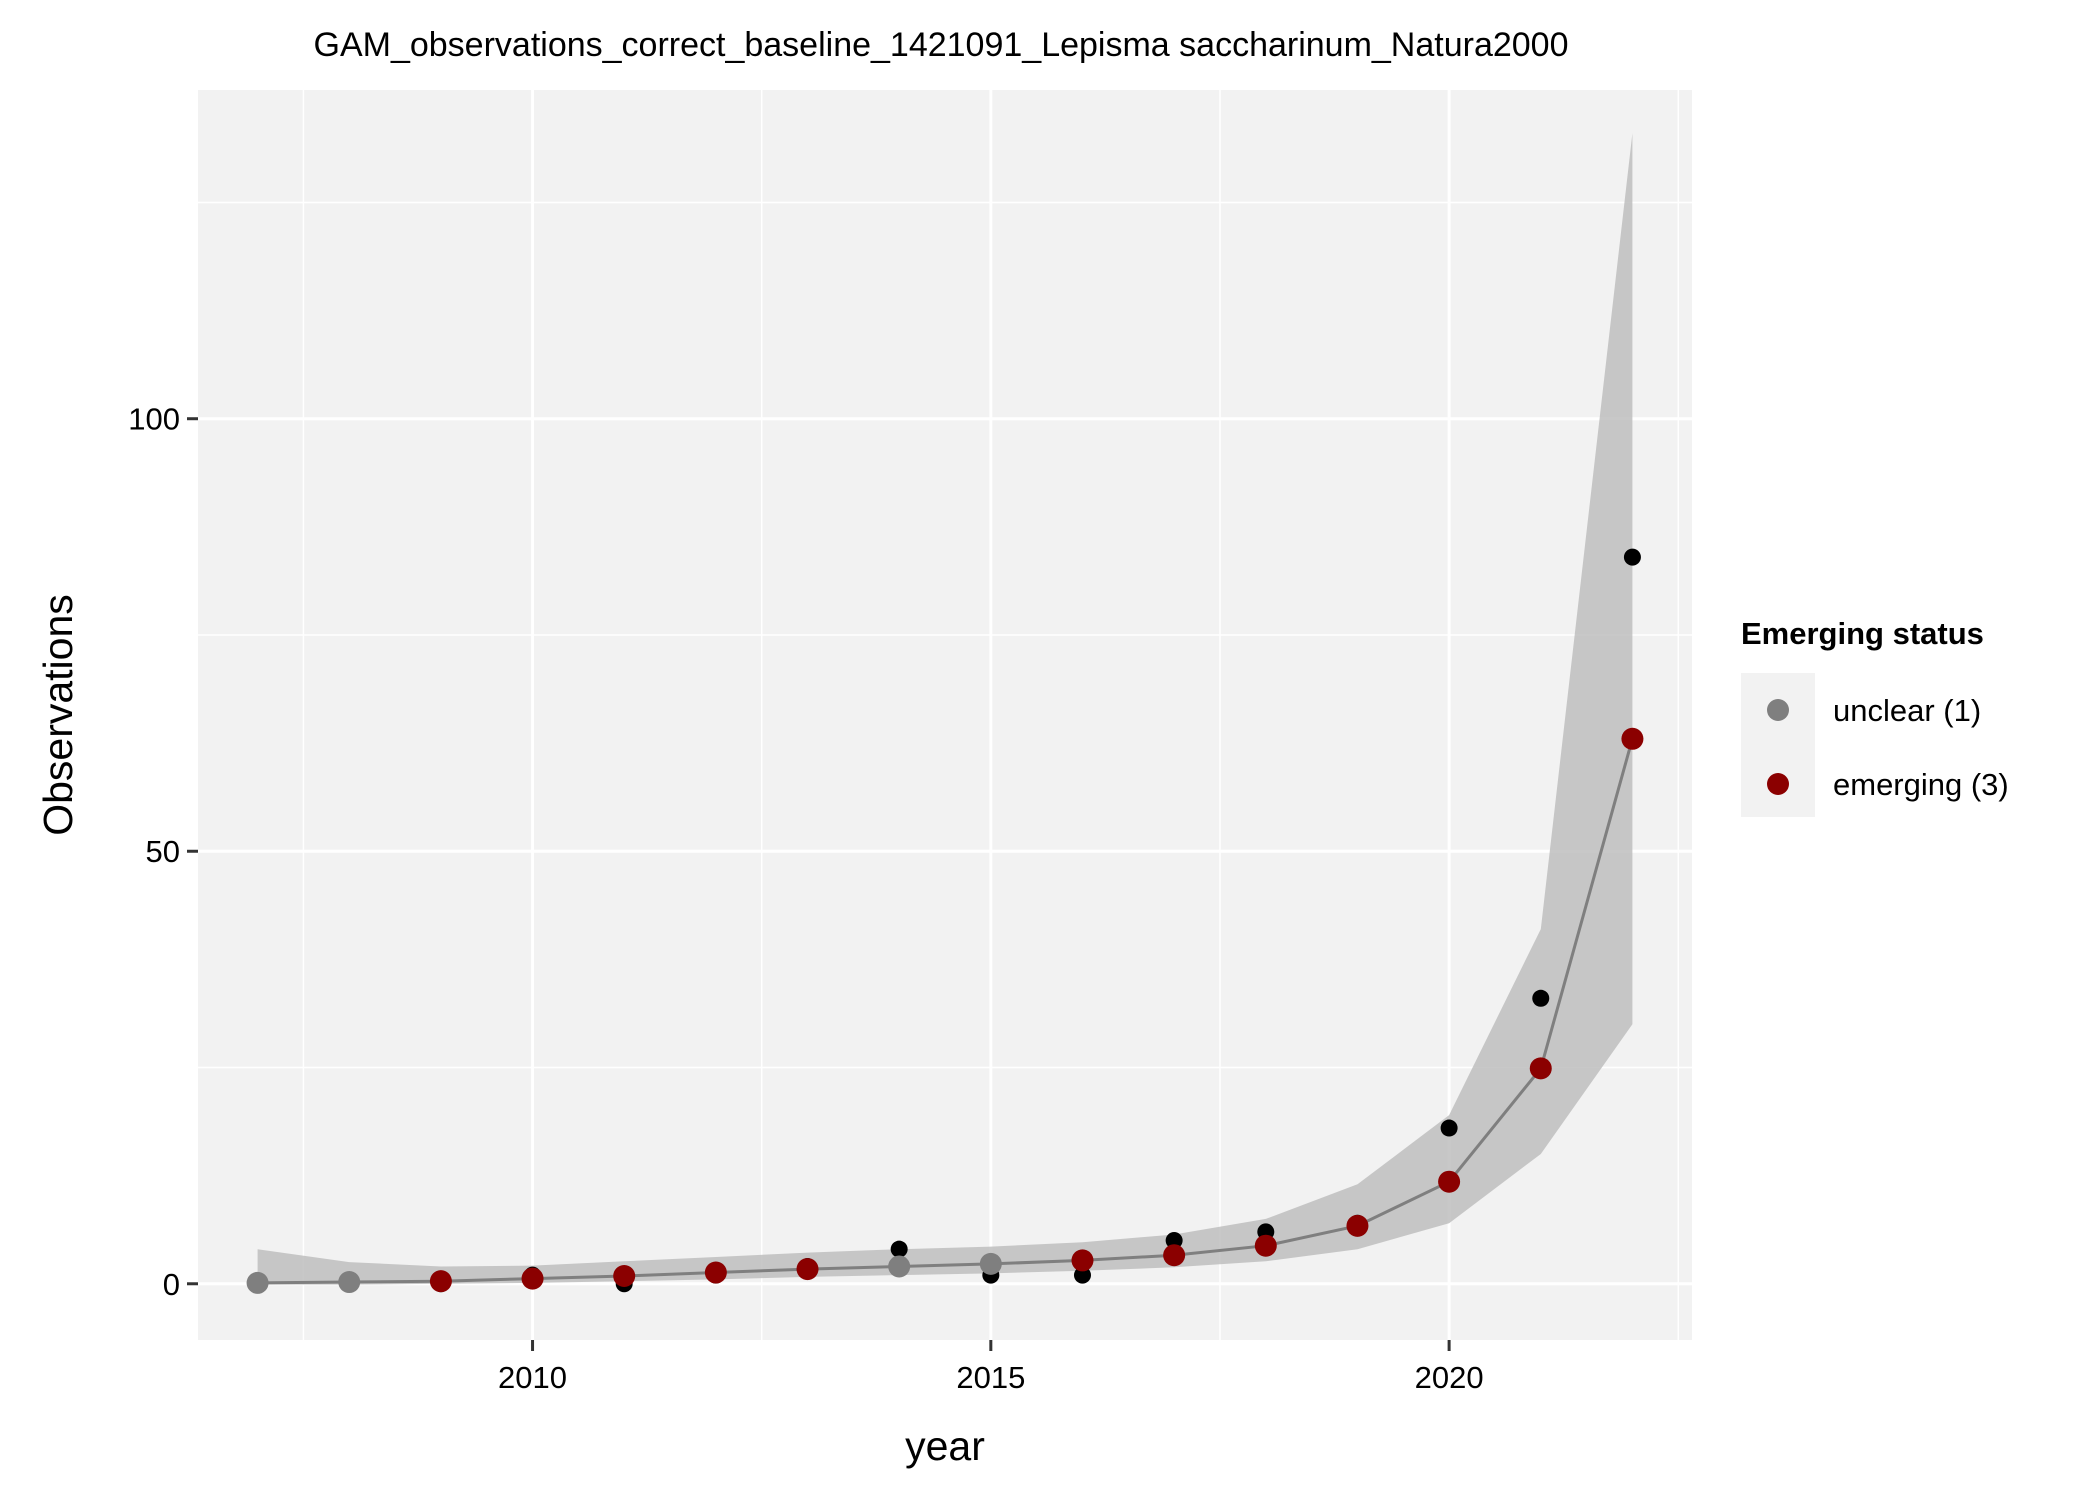  Describe the element at coordinates (1449, 1377) in the screenshot. I see `x-tick-label: 2020` at that location.